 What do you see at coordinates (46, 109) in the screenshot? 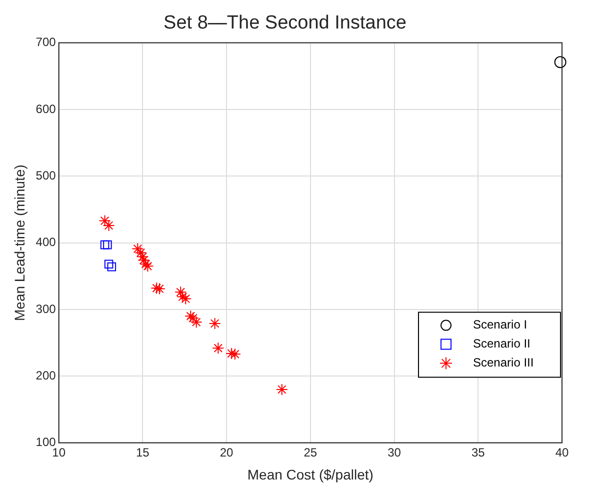
I see `y-tick-label: 600` at bounding box center [46, 109].